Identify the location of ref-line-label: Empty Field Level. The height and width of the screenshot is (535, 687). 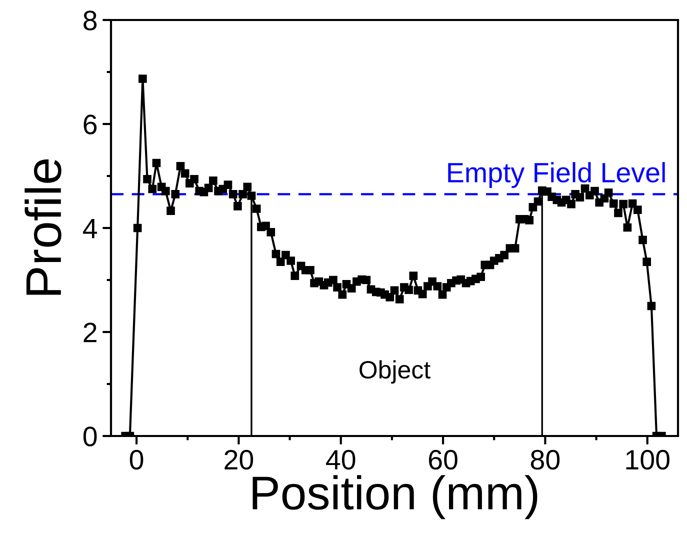
(556, 175).